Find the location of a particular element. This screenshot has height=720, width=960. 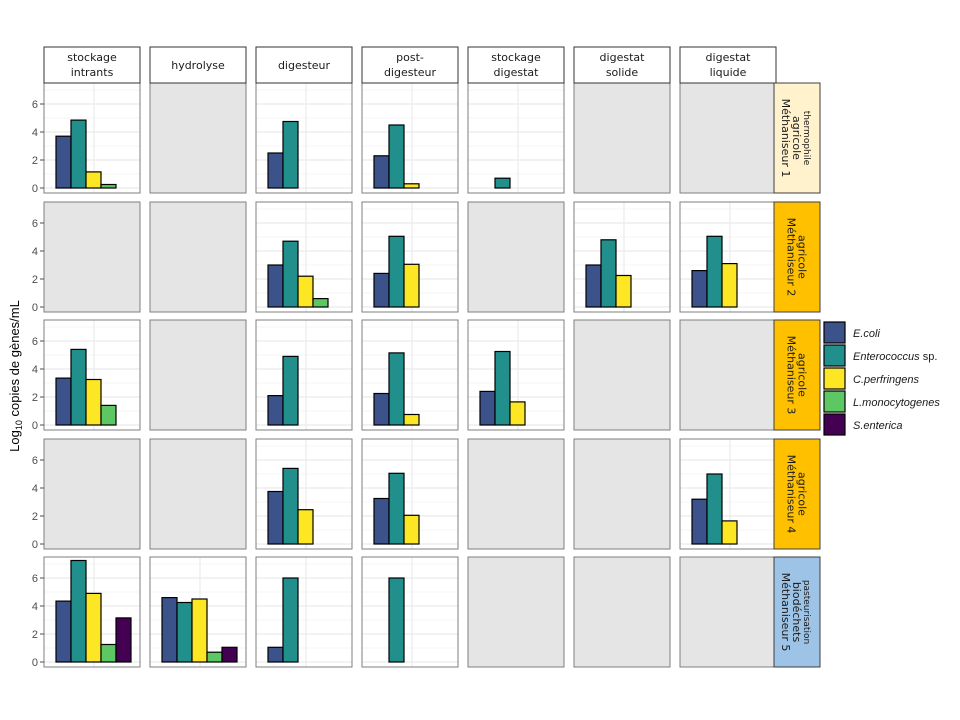

row-strip-label: thermophile is located at coordinates (806, 138).